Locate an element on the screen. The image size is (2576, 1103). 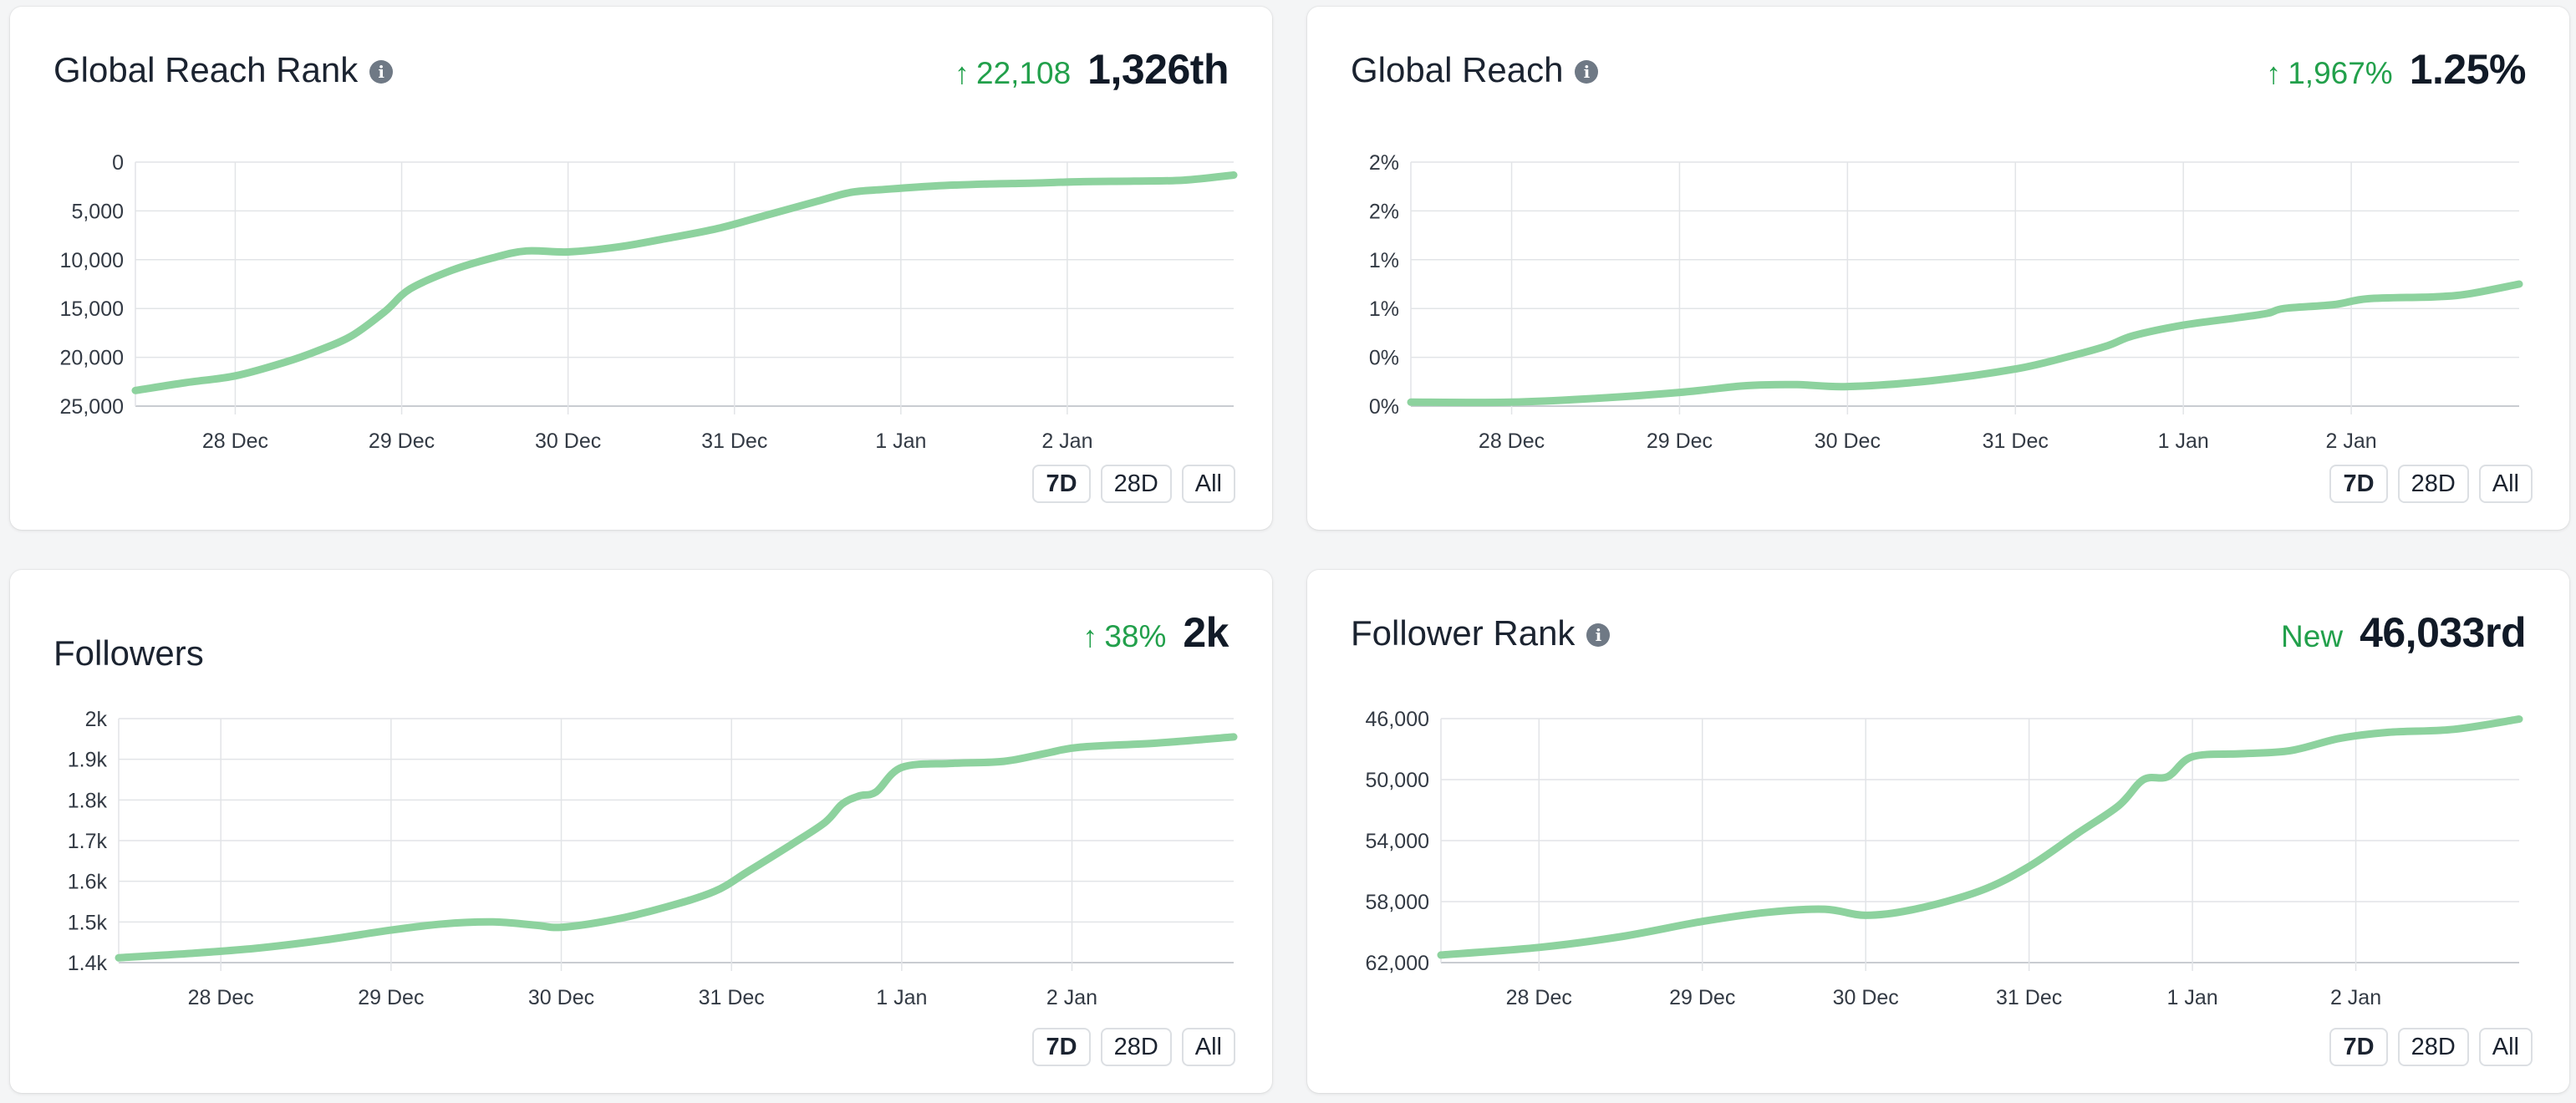
stat-row: ↑ 1,967% 1.25% is located at coordinates (2396, 69).